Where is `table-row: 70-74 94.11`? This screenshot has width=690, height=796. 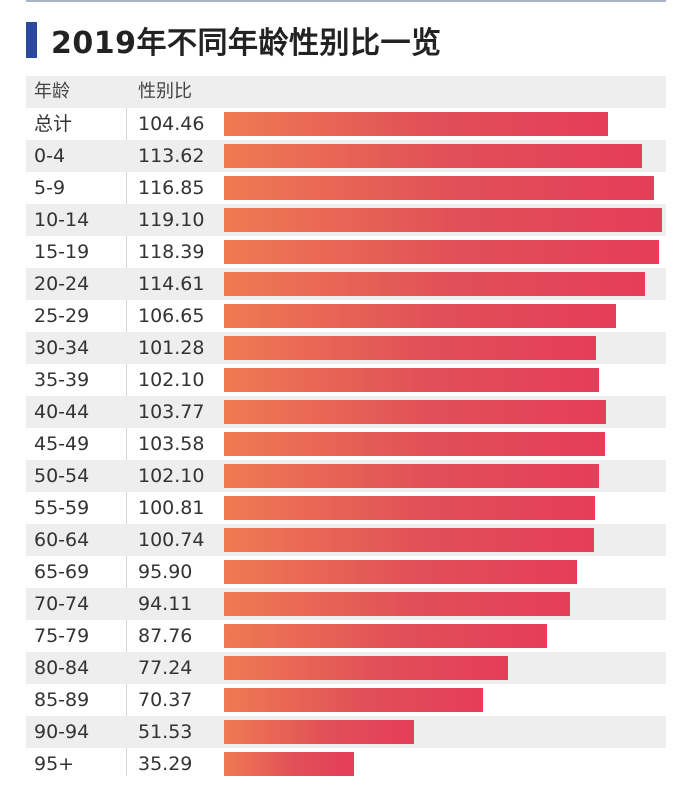
table-row: 70-74 94.11 is located at coordinates (346, 604).